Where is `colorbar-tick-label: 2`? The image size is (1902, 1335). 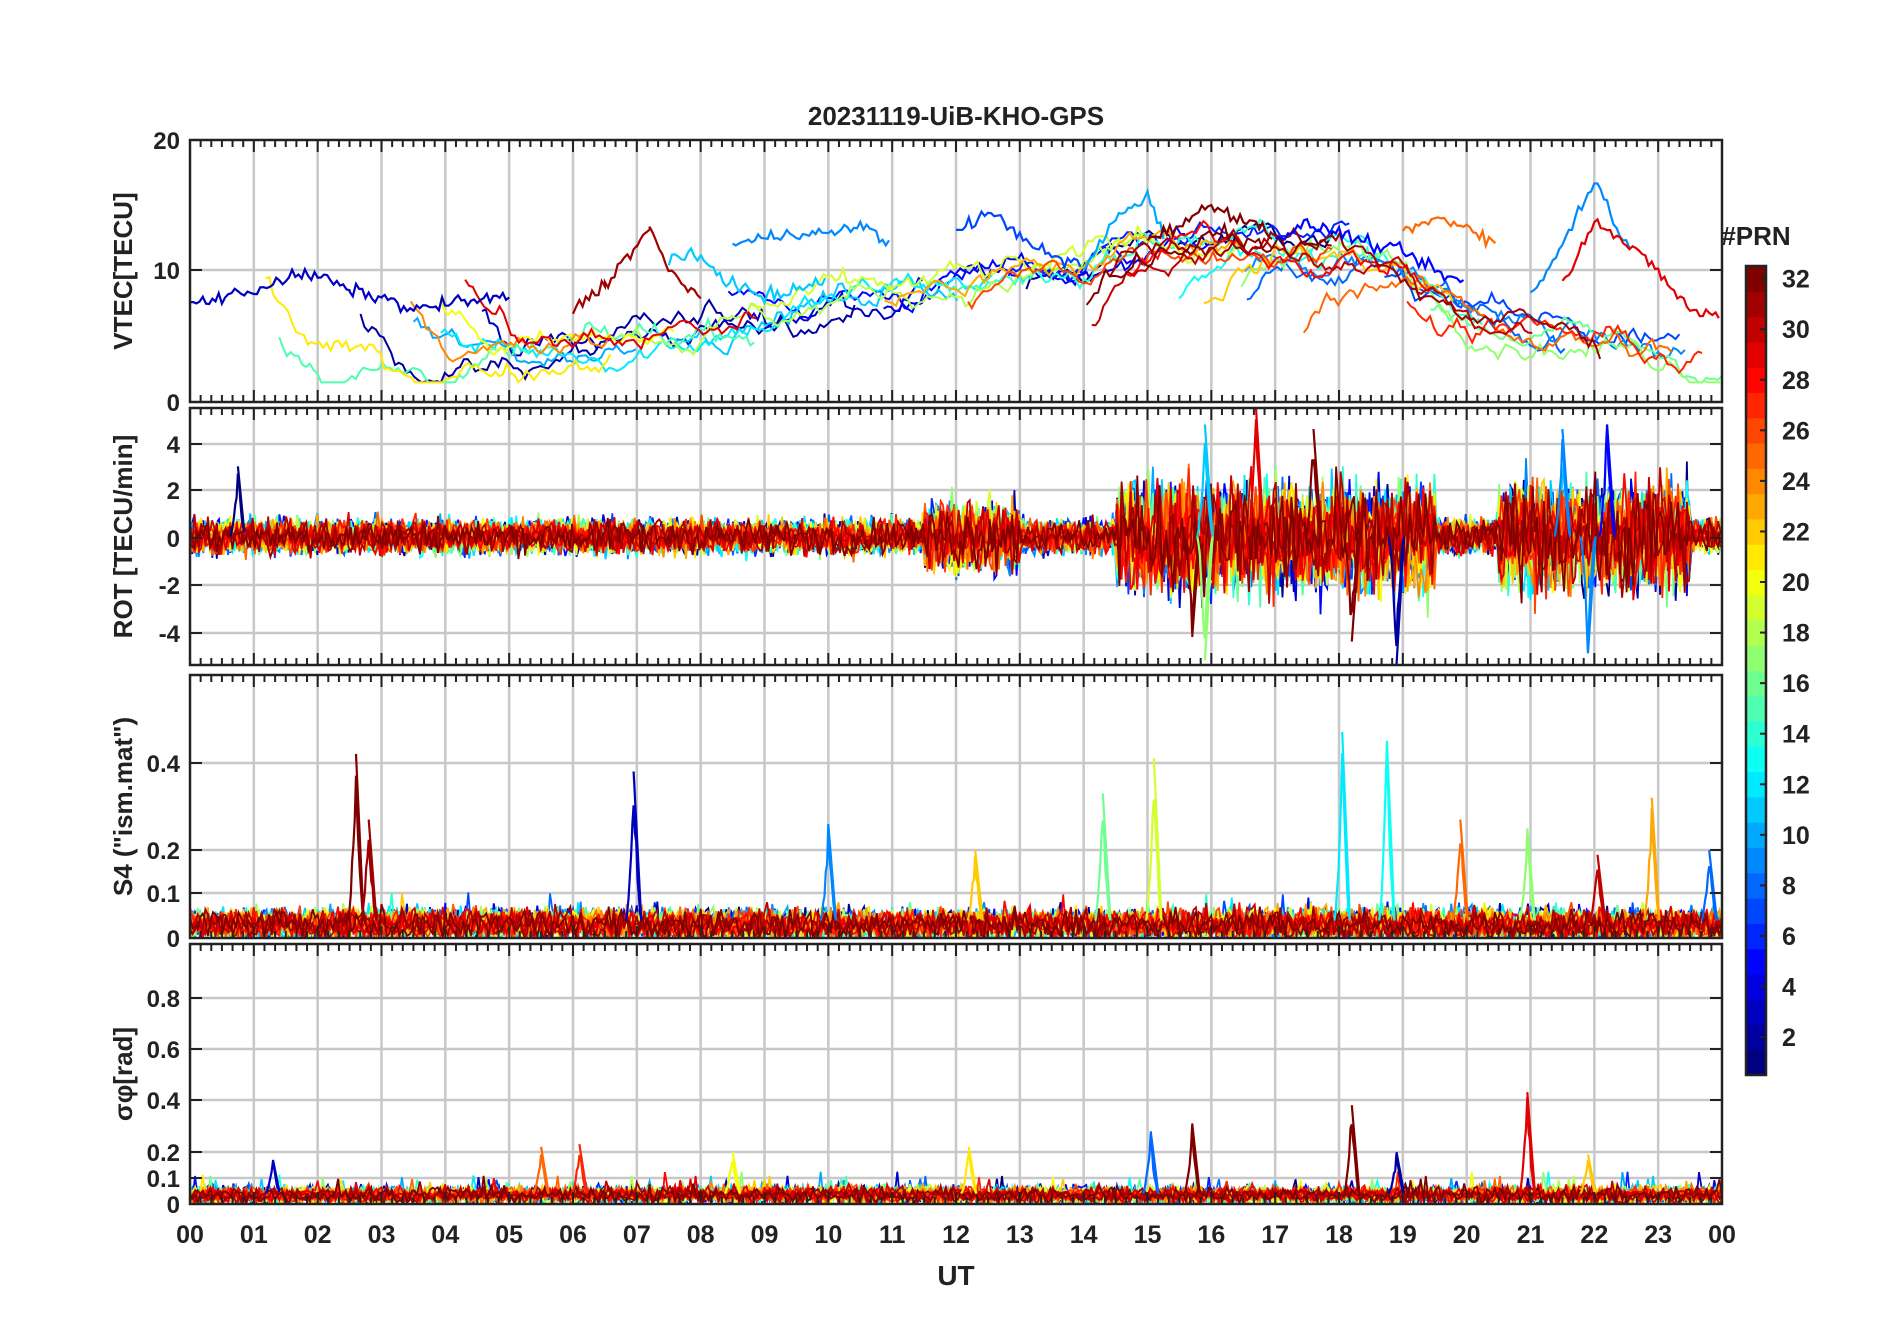
colorbar-tick-label: 2 is located at coordinates (1789, 1038).